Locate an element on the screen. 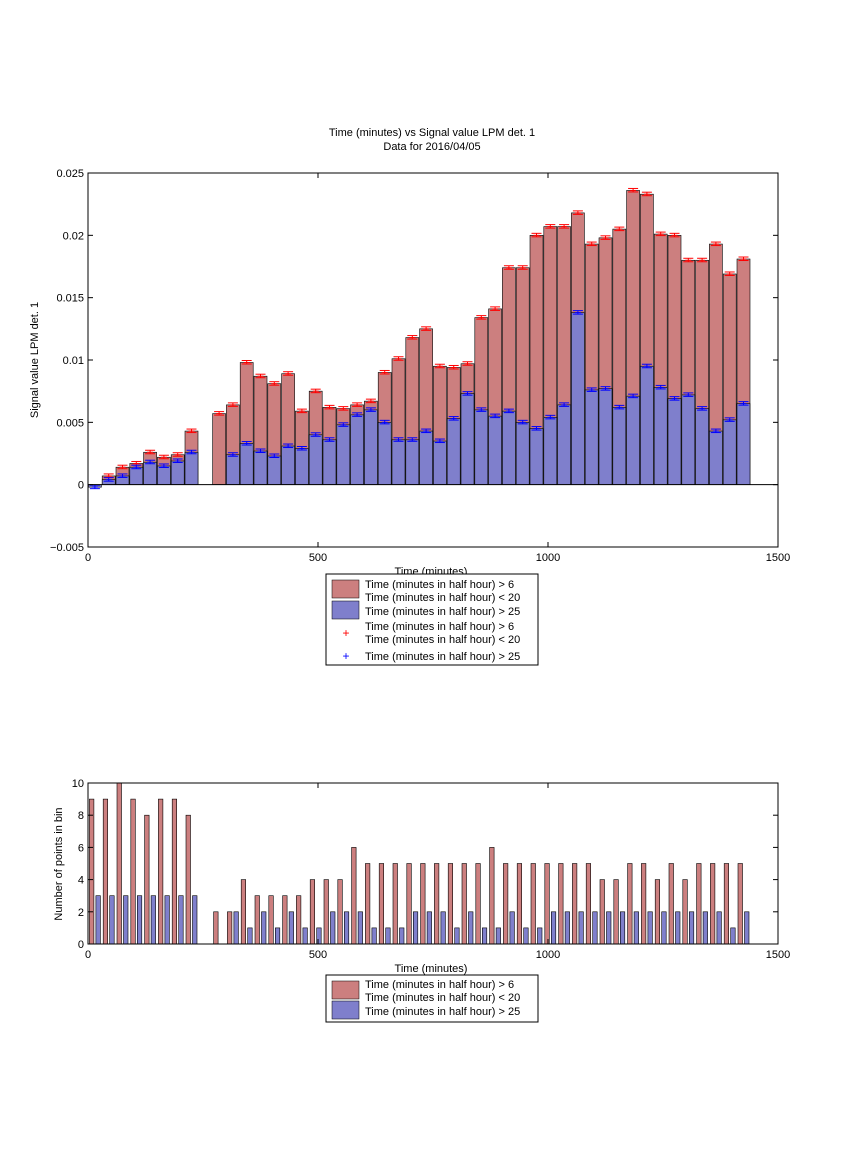 Image resolution: width=864 pixels, height=1152 pixels. y-tick-label: 0.02 is located at coordinates (73, 236).